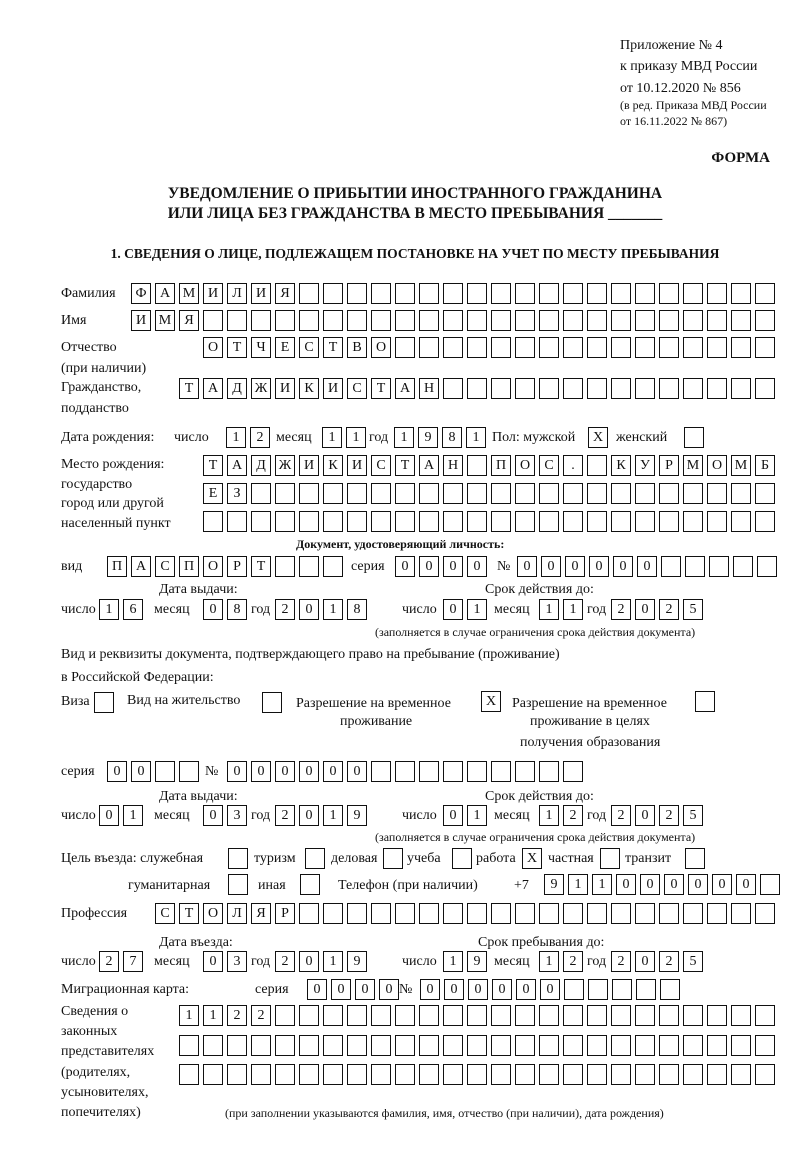  Describe the element at coordinates (237, 961) in the screenshot. I see `char-box-entry-month: 3` at that location.